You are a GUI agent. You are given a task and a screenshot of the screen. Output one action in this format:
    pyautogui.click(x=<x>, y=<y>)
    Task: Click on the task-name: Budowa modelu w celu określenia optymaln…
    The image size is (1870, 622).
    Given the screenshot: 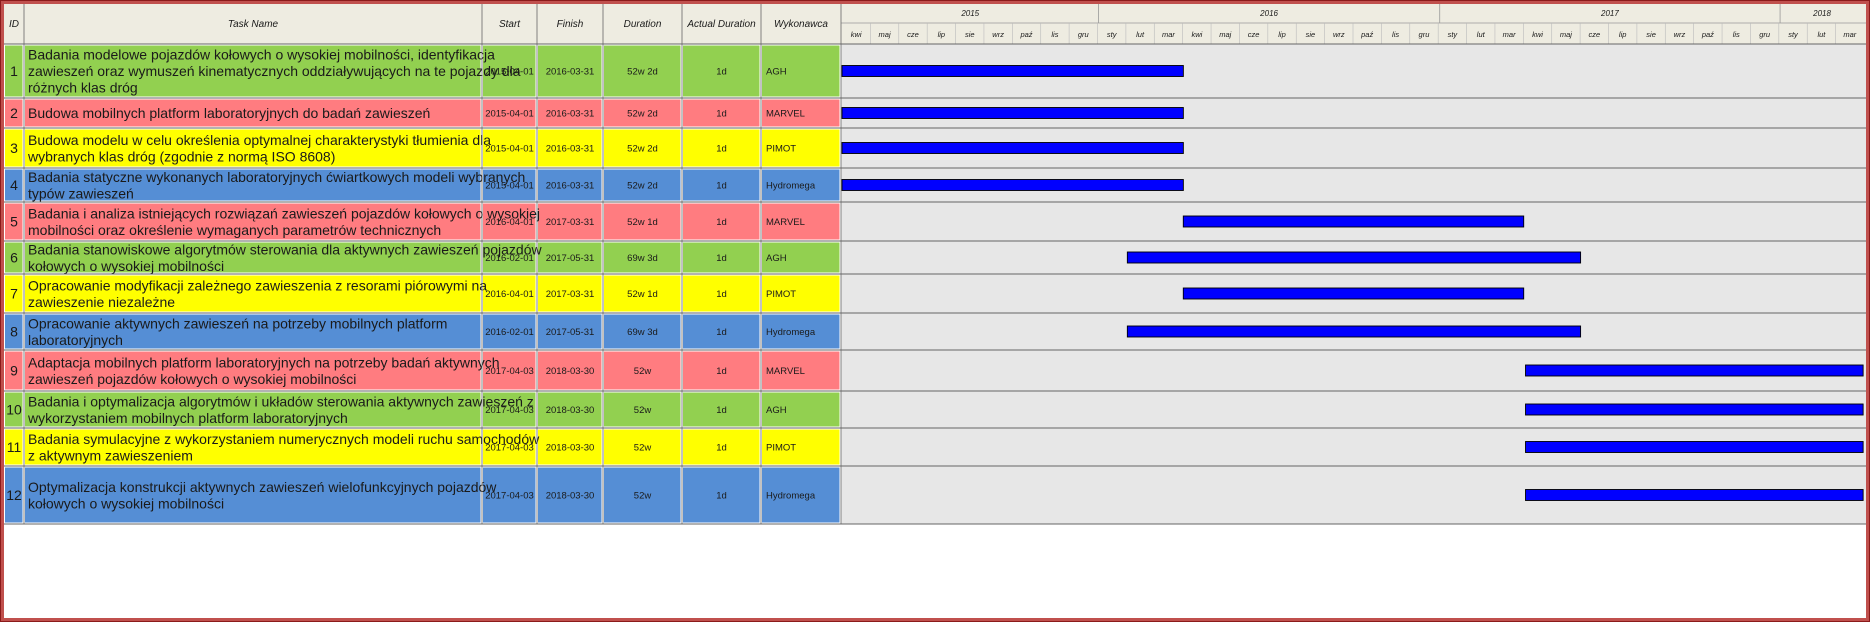 What is the action you would take?
    pyautogui.click(x=259, y=140)
    